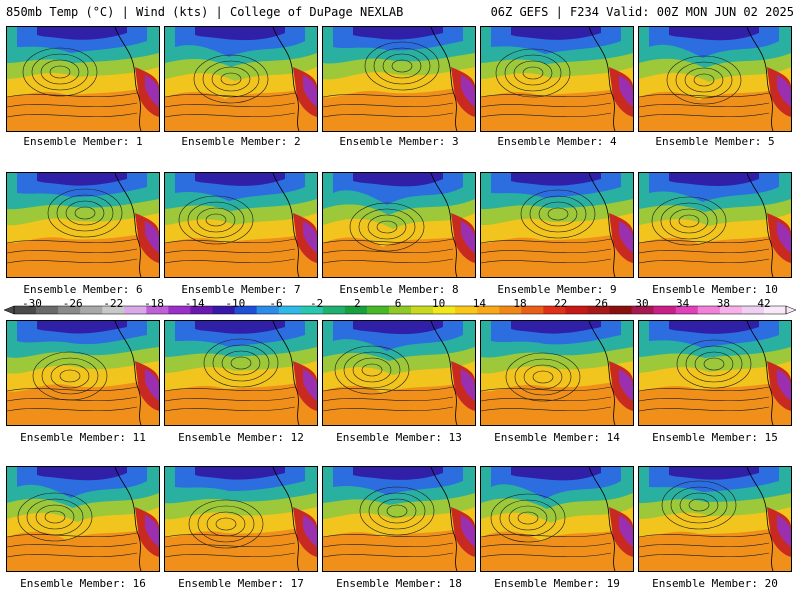  What do you see at coordinates (83, 583) in the screenshot?
I see `ensemble-member-caption: Ensemble Member: 16` at bounding box center [83, 583].